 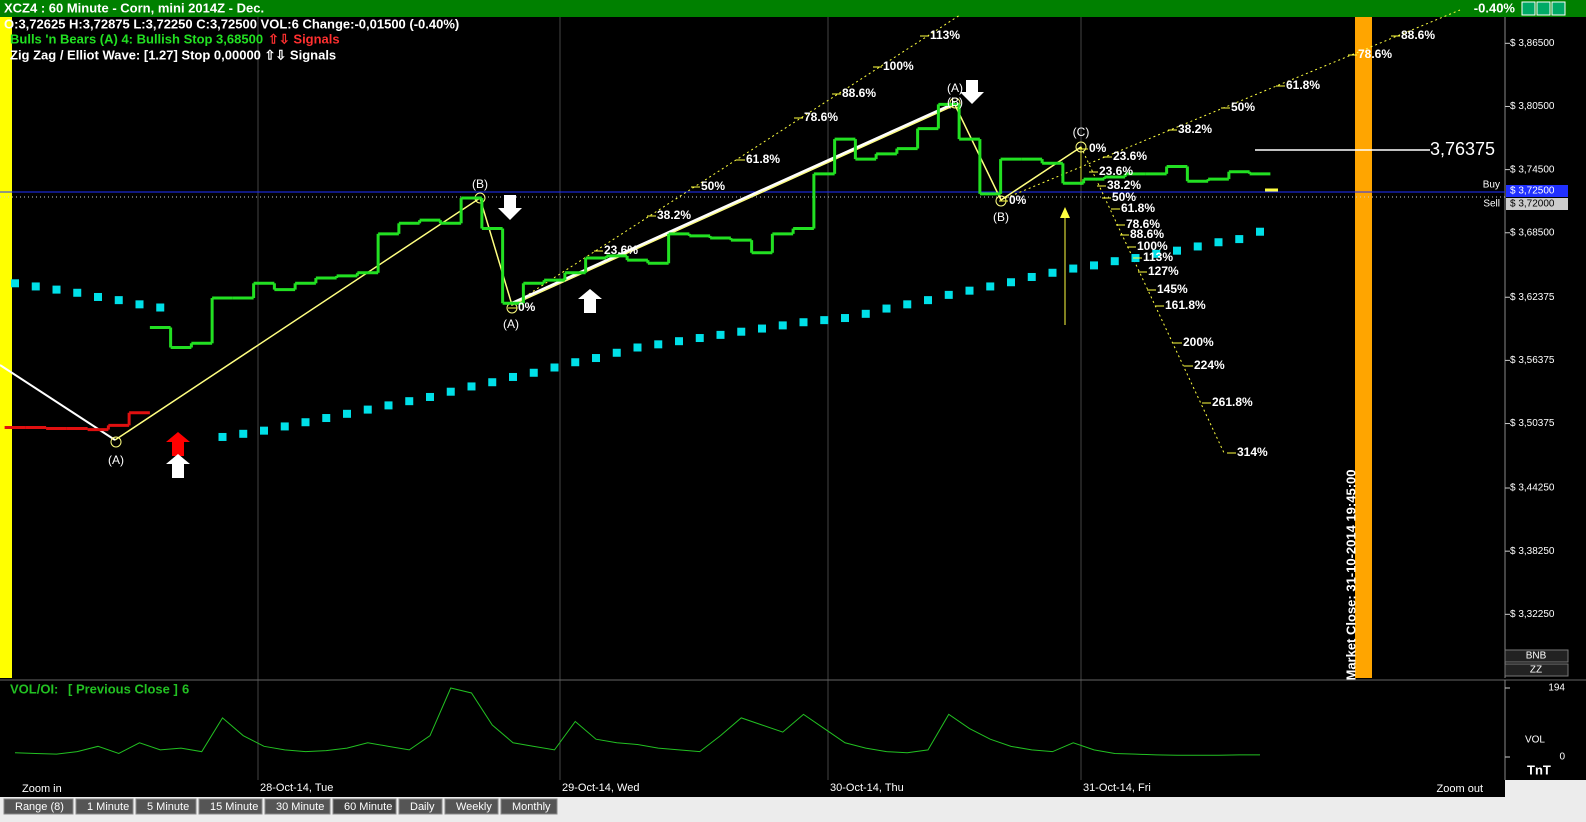 I want to click on timeframe-label: 1 Minute, so click(x=108, y=807).